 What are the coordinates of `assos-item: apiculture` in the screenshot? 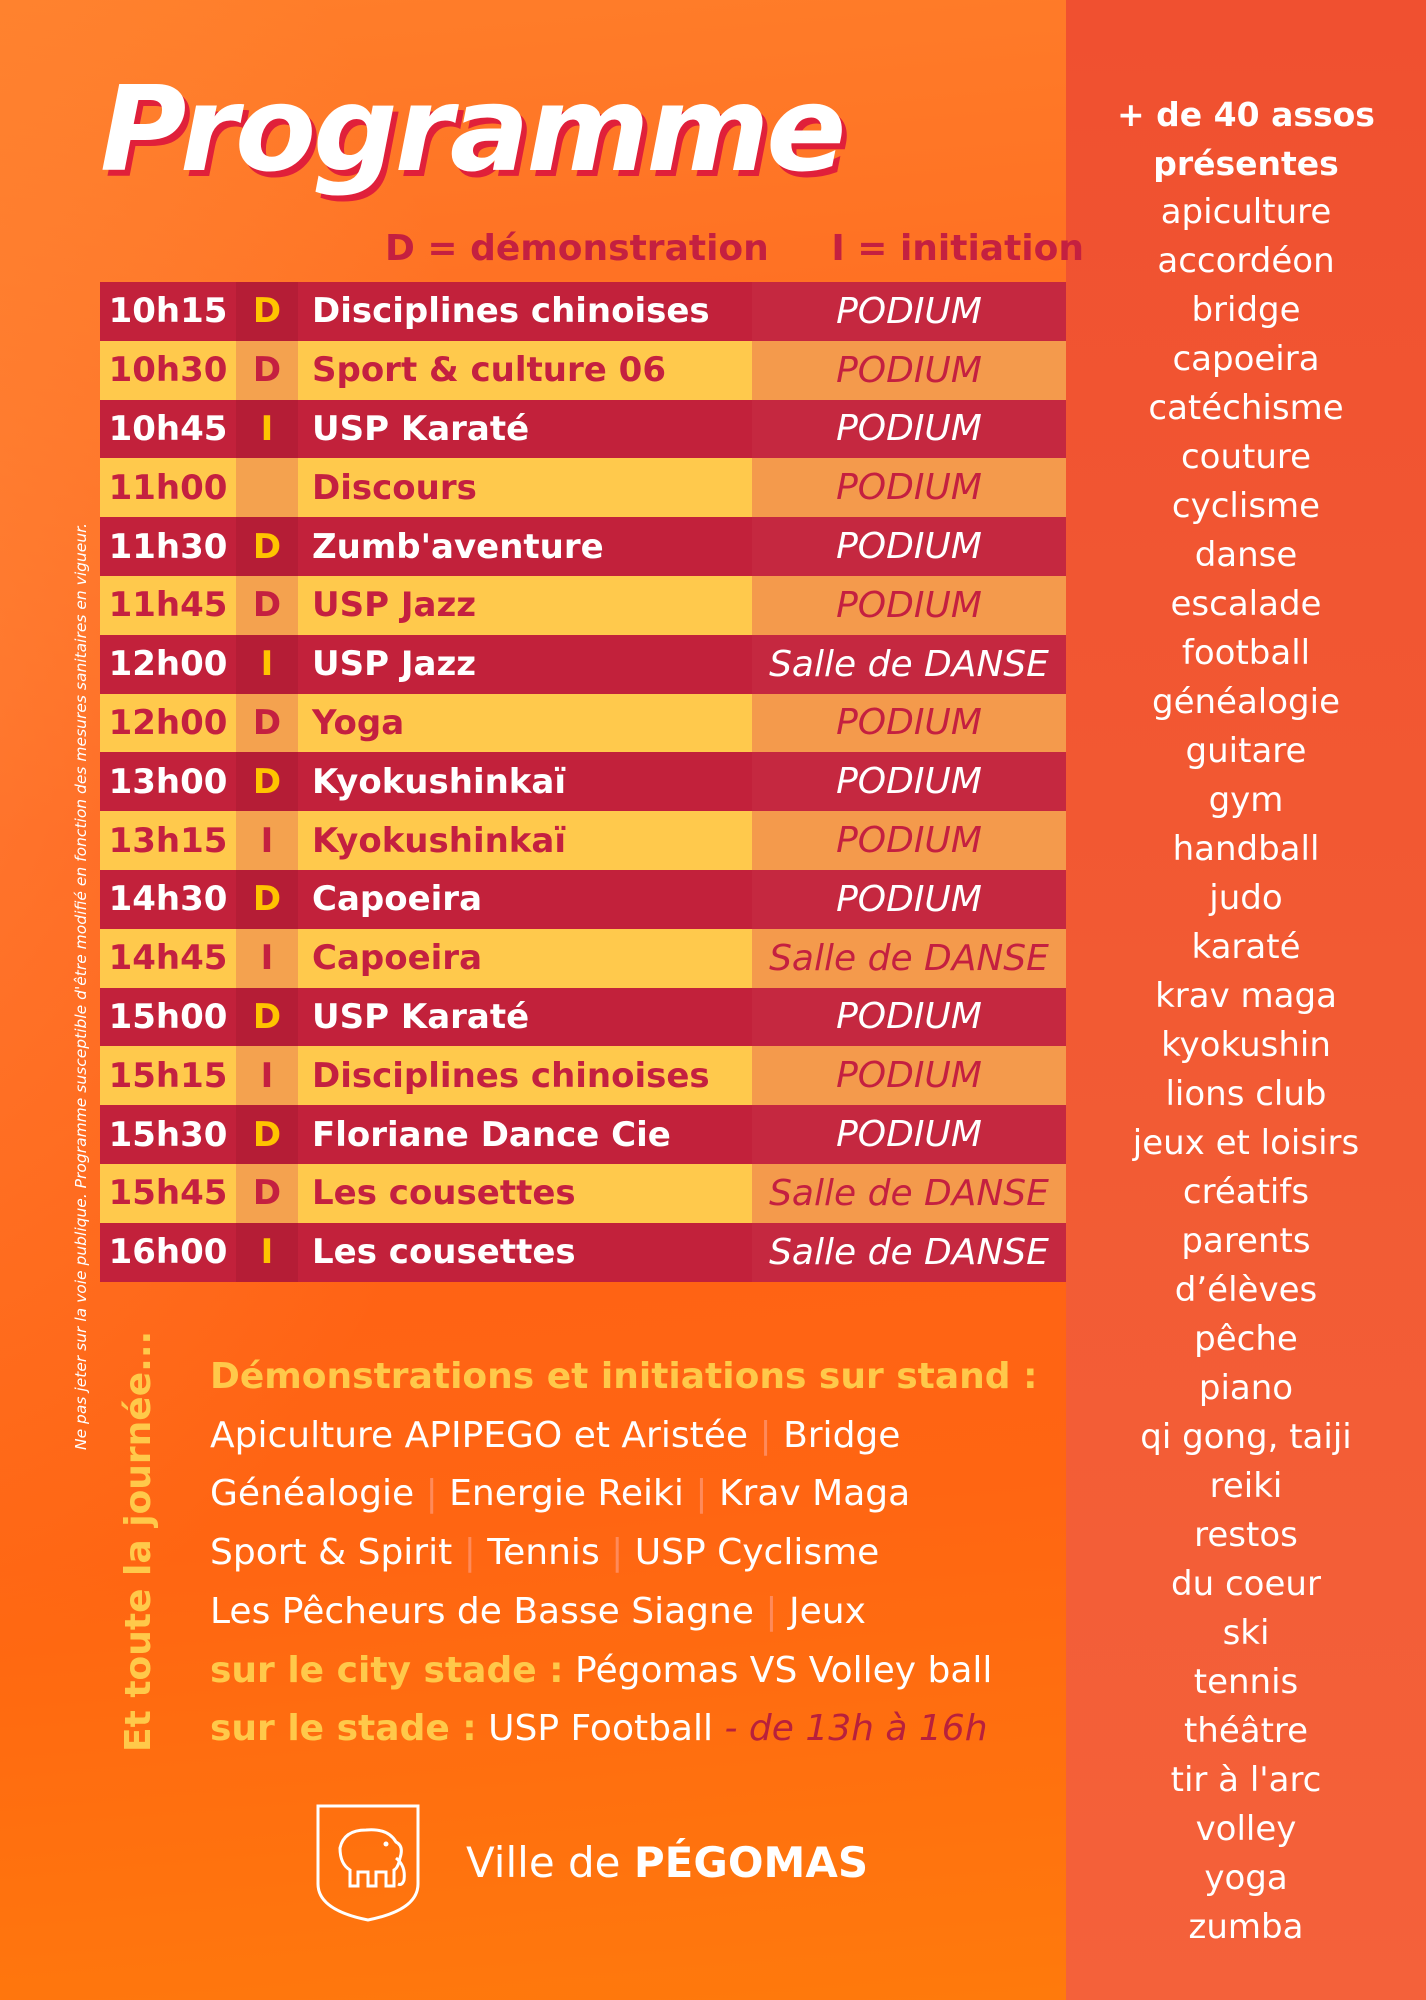 It's located at (1246, 212).